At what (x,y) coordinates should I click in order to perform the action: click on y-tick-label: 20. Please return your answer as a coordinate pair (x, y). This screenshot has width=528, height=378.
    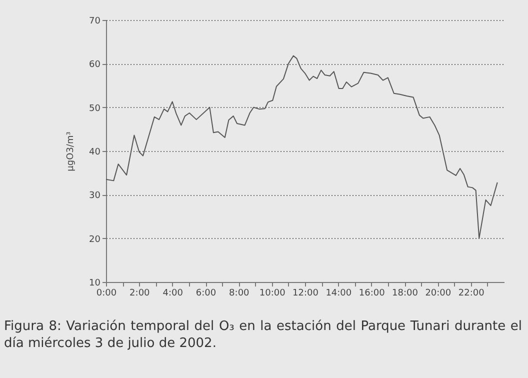
    Looking at the image, I should click on (95, 239).